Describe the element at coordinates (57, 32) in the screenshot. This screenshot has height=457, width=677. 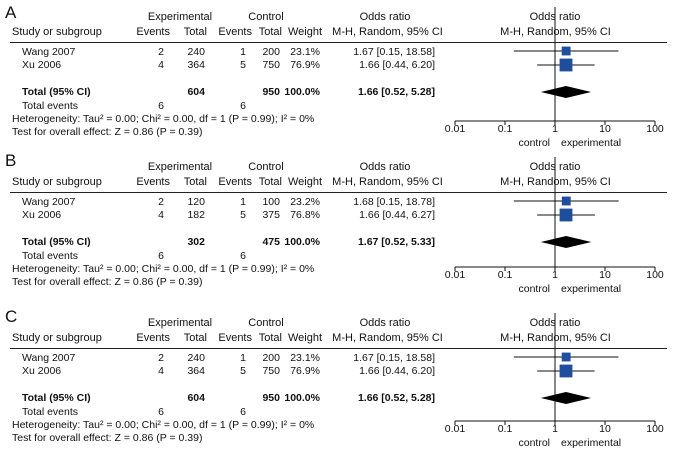
I see `study-column-header: Study or subgroup` at that location.